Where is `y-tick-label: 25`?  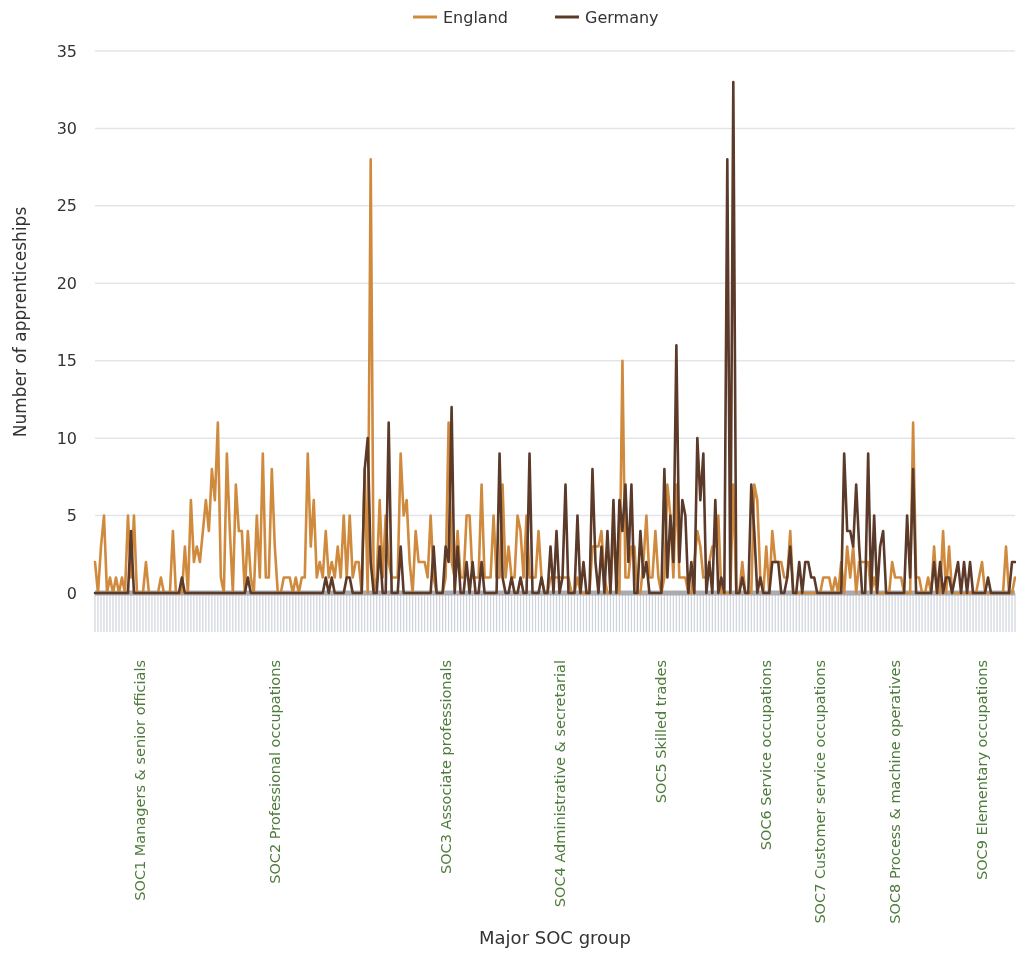
y-tick-label: 25 is located at coordinates (66, 206).